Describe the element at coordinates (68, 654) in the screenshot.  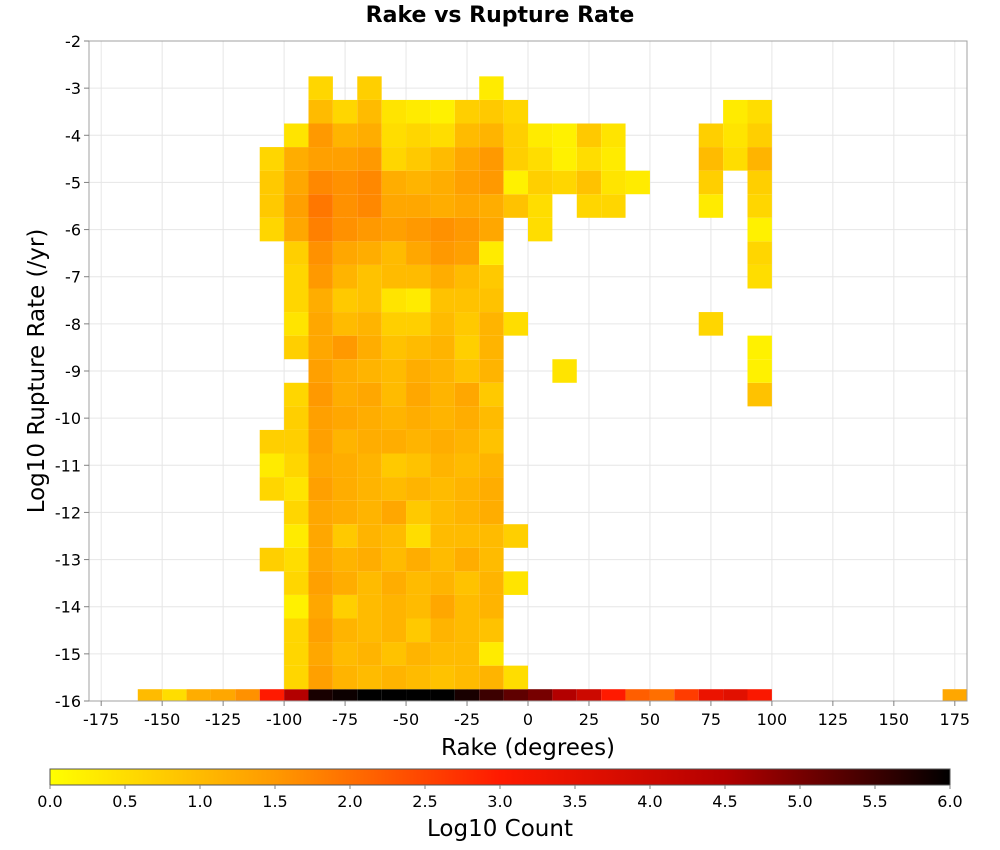
I see `y-tick-label: -15` at that location.